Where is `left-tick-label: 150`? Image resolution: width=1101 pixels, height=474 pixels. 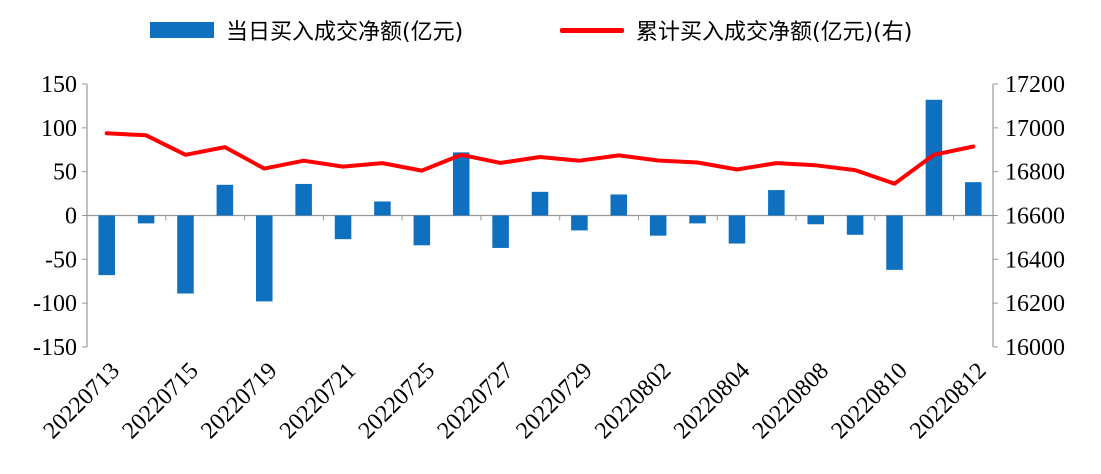
left-tick-label: 150 is located at coordinates (59, 85).